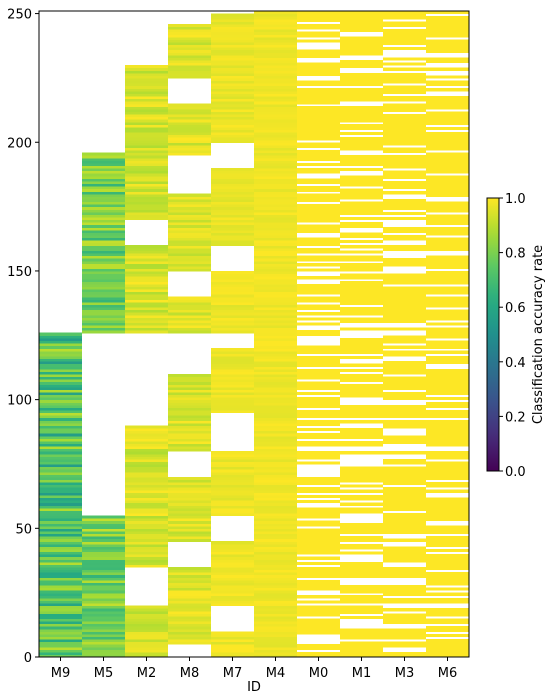 The width and height of the screenshot is (550, 700). I want to click on x-tick-label: M8, so click(190, 673).